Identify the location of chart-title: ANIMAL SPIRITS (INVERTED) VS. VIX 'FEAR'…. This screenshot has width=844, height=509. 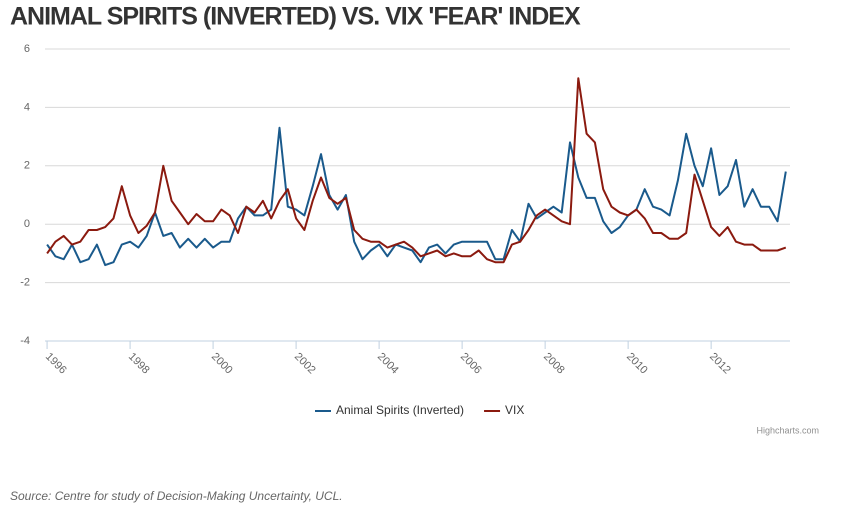
(295, 17).